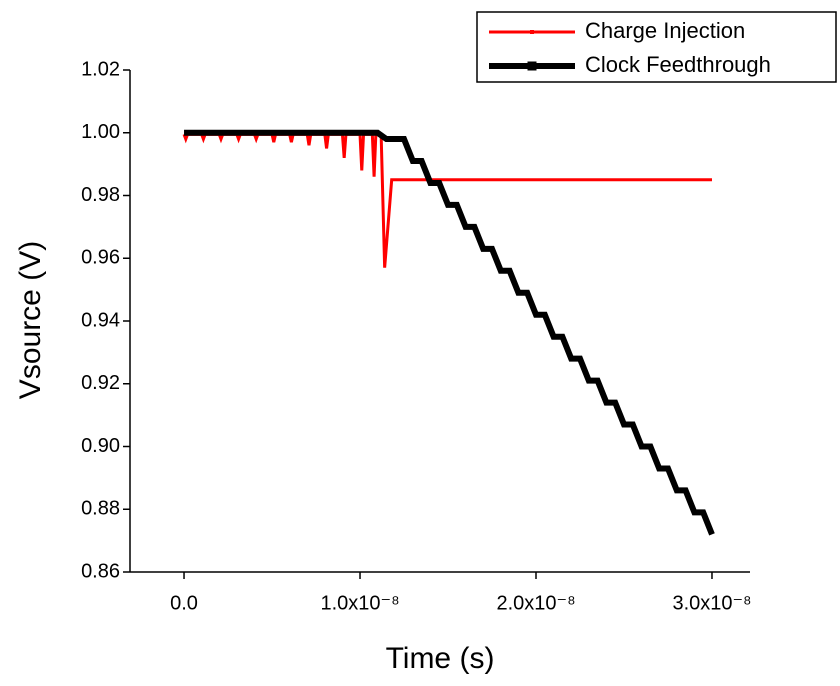 The width and height of the screenshot is (840, 686). I want to click on legend-box, so click(656, 47).